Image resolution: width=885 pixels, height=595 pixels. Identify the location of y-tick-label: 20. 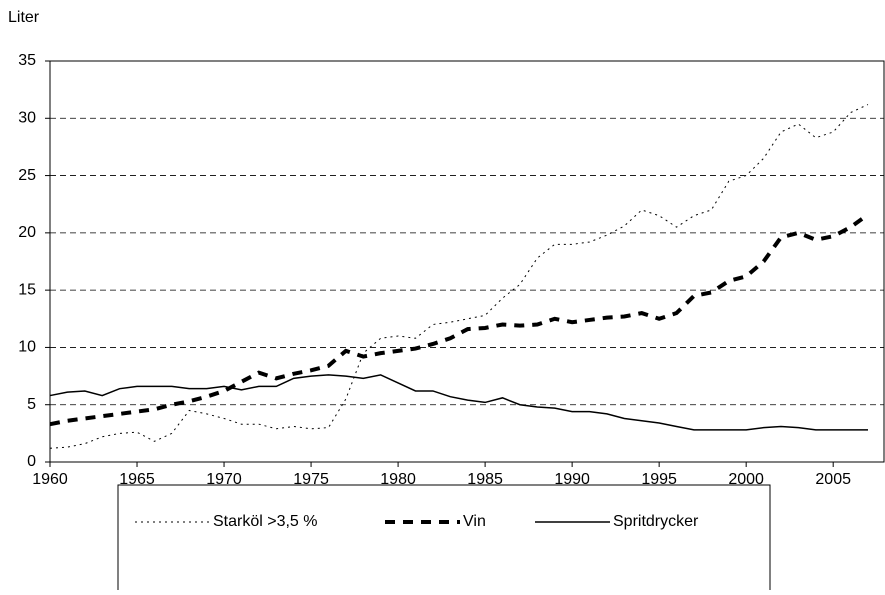
(27, 232).